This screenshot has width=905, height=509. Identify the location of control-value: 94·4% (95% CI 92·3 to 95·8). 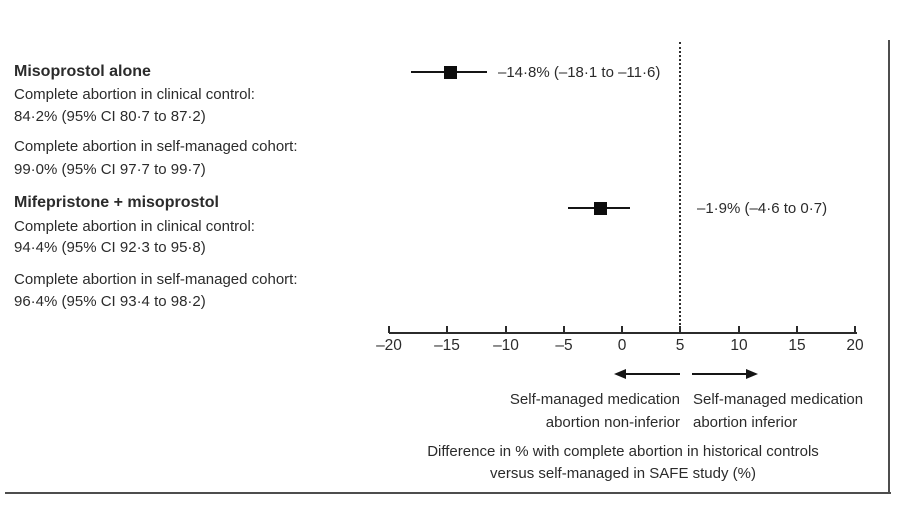
(110, 247).